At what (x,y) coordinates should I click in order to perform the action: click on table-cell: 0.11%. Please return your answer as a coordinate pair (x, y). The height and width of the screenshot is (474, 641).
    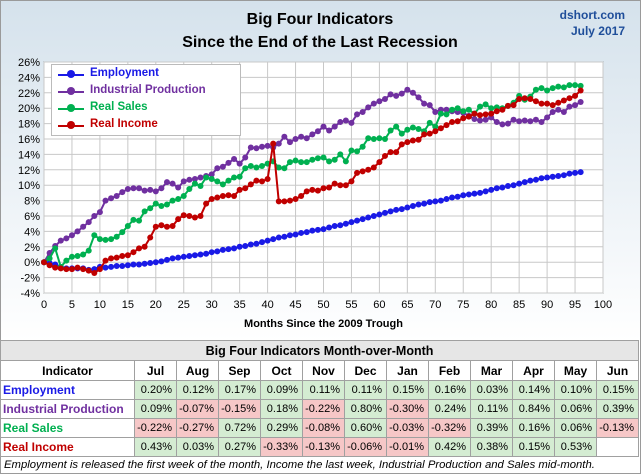
    Looking at the image, I should click on (323, 390).